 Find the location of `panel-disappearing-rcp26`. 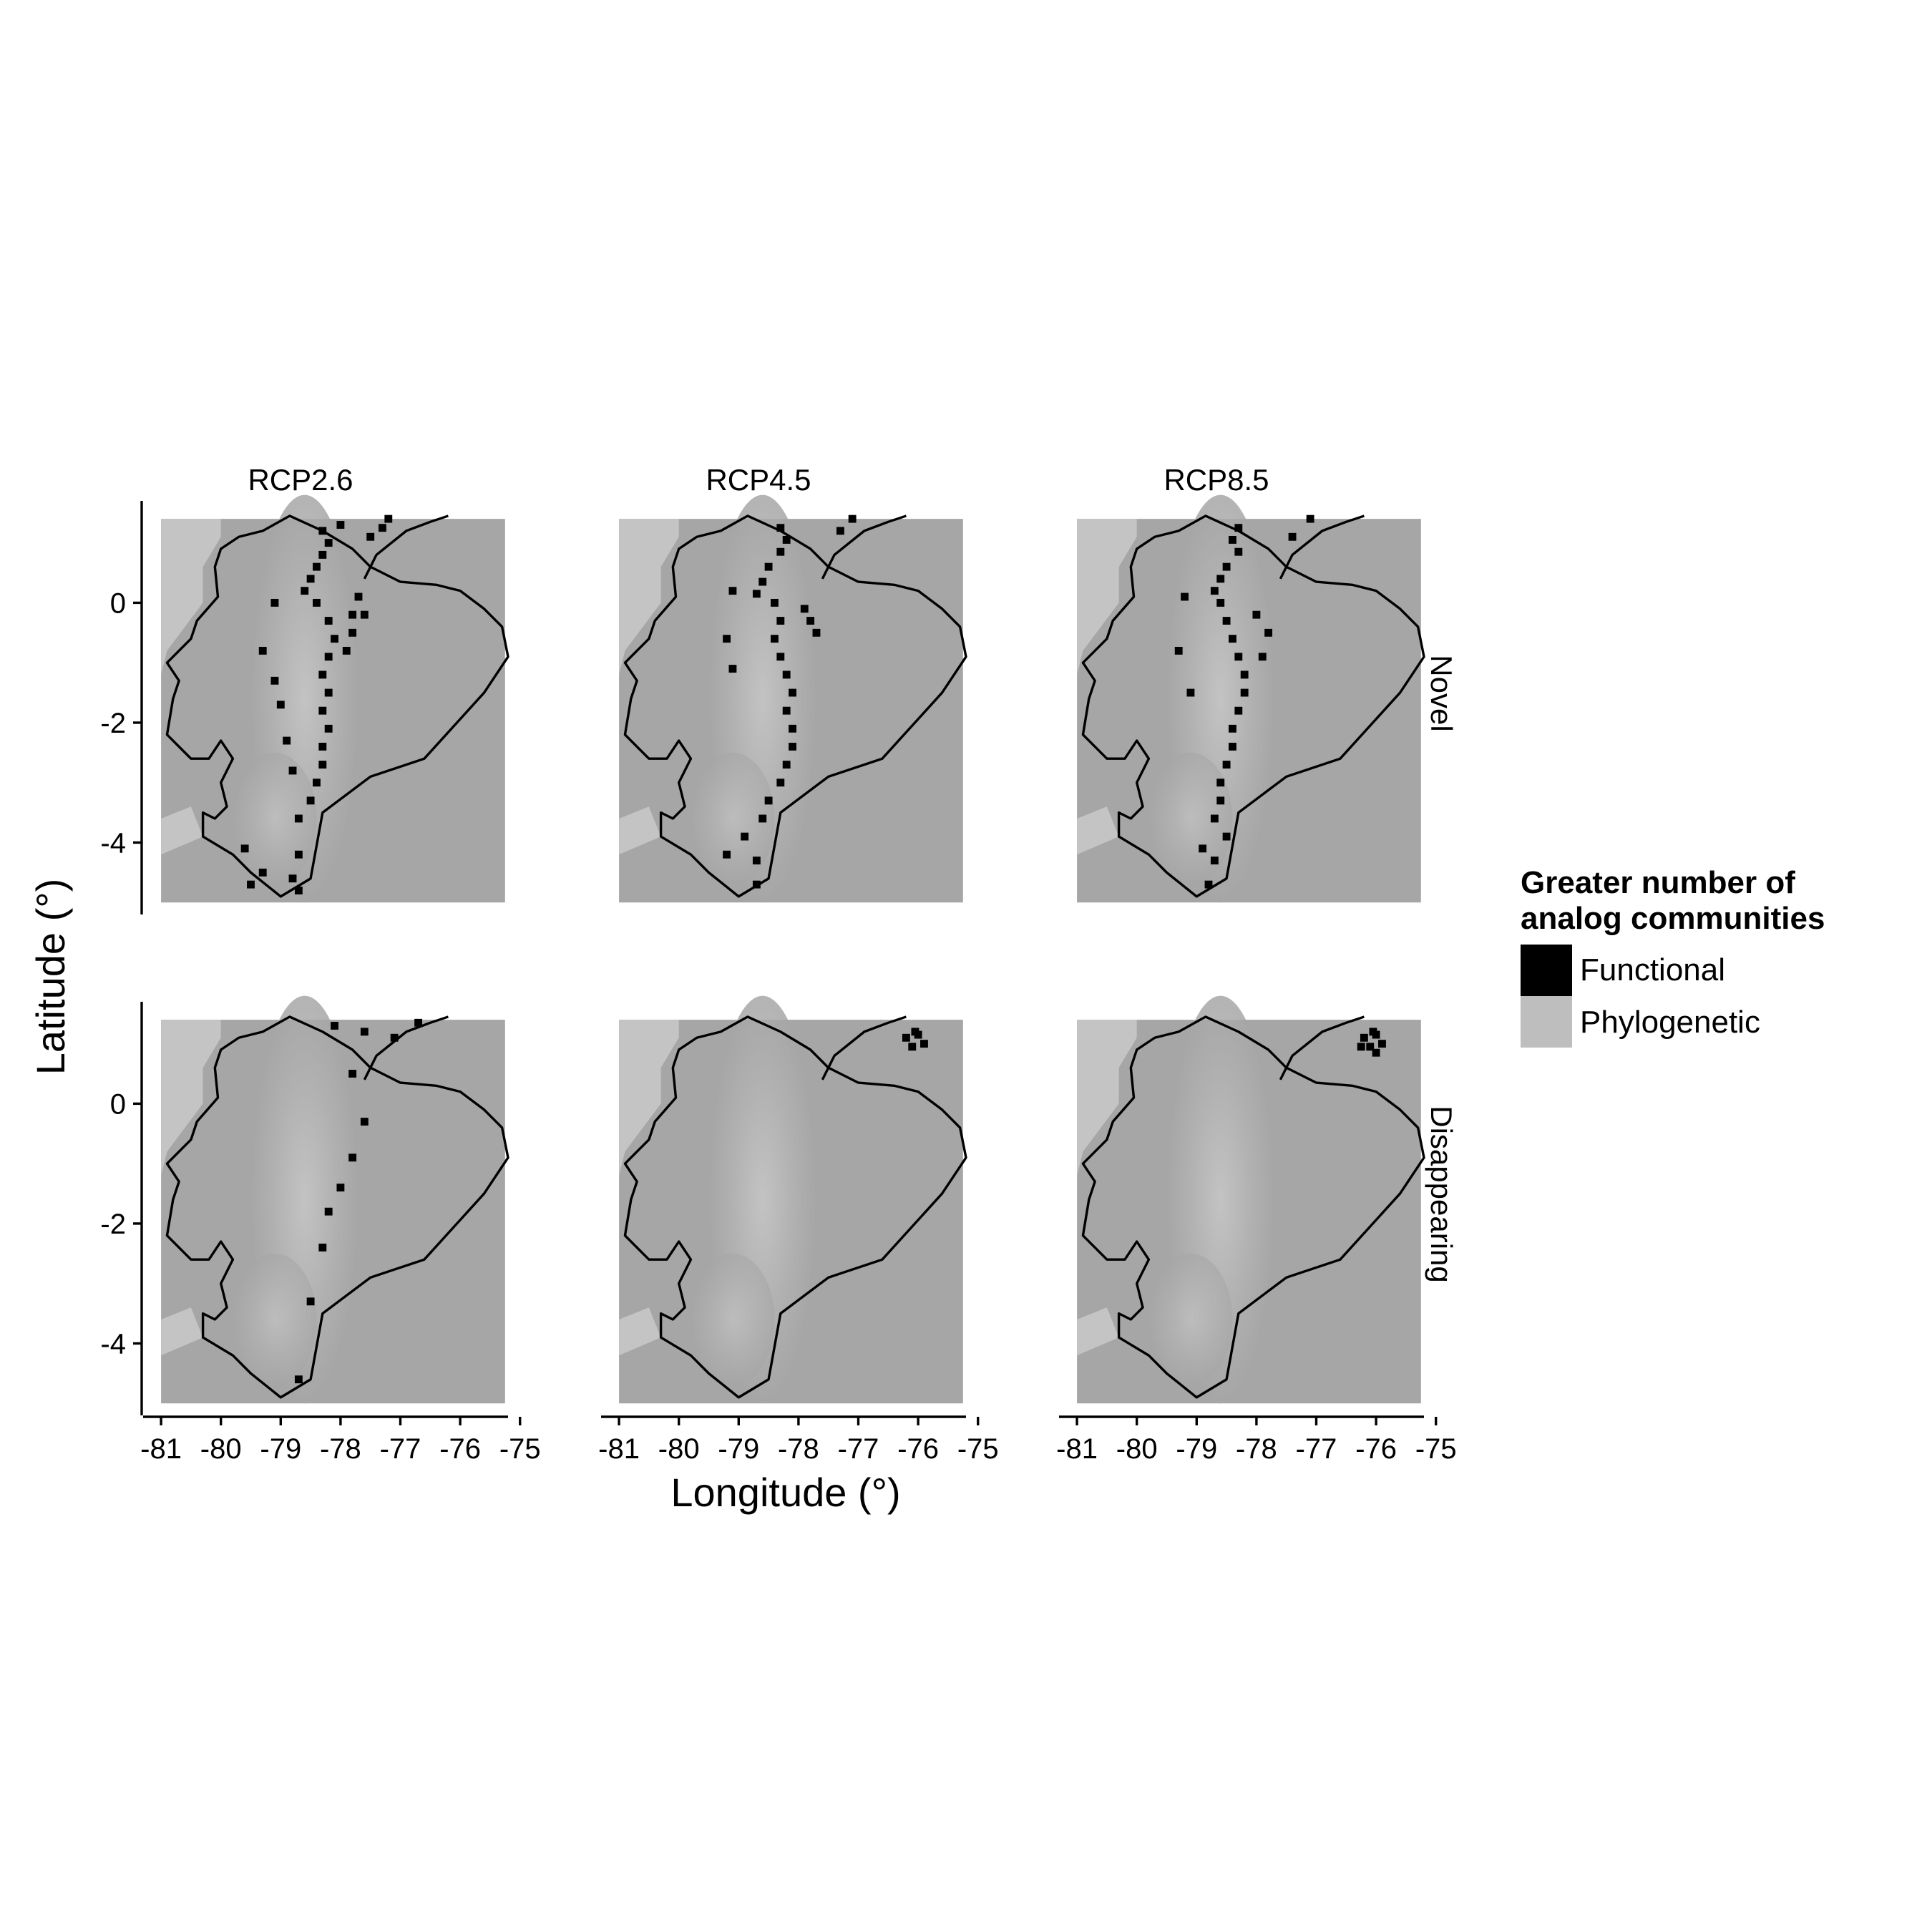

panel-disappearing-rcp26 is located at coordinates (335, 1199).